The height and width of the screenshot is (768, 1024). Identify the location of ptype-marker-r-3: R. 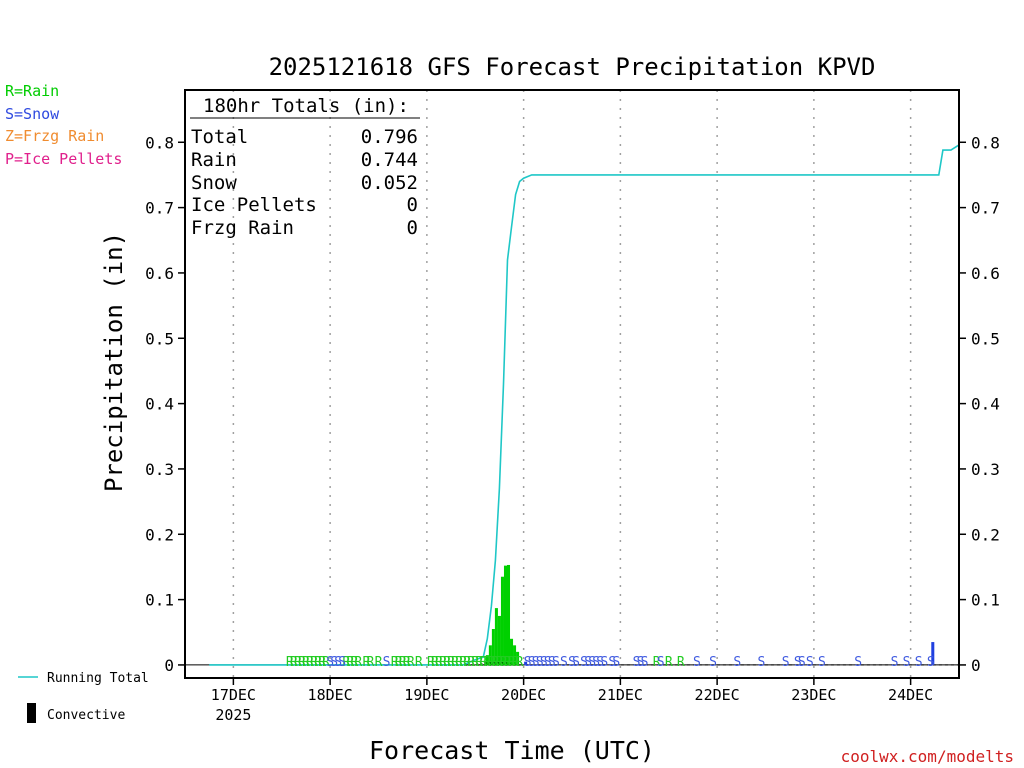
(302, 662).